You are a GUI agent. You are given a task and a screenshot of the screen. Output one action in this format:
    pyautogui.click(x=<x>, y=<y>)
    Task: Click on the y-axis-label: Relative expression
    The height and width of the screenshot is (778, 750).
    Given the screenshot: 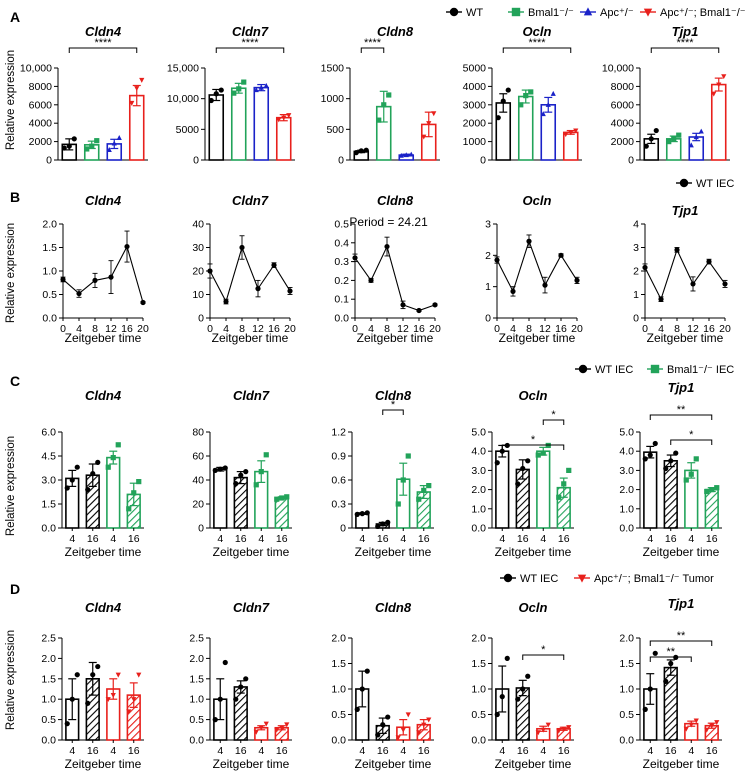 What is the action you would take?
    pyautogui.click(x=11, y=486)
    